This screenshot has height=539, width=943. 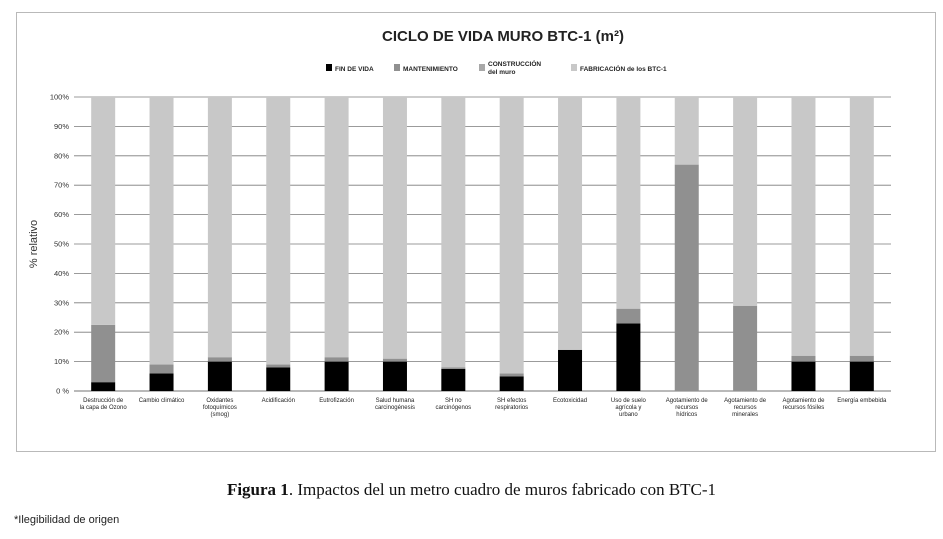 I want to click on x-tick-label: Destrucción de la capa de Ozono, so click(x=104, y=404).